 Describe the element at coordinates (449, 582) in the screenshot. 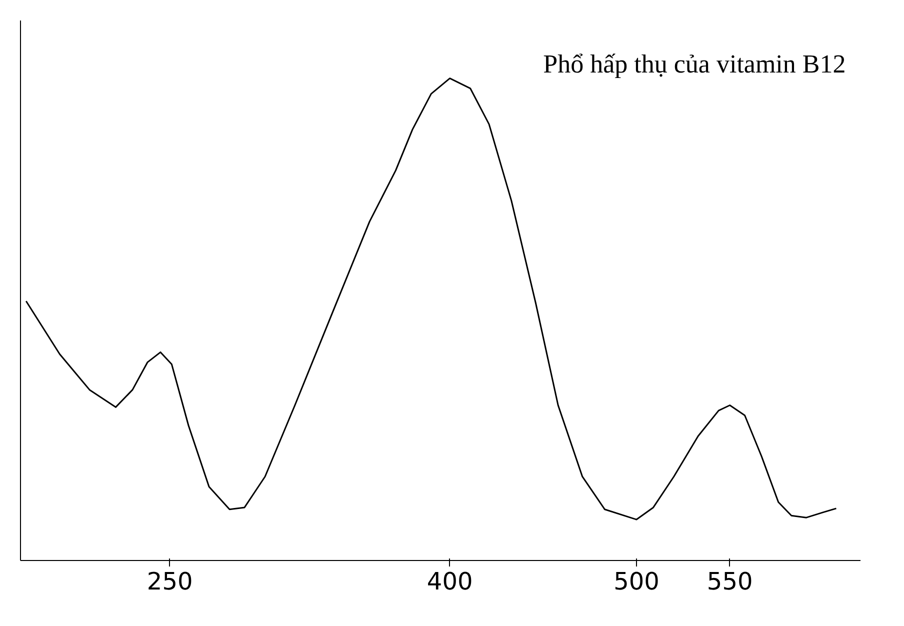

I see `x-tick-label: 400` at that location.